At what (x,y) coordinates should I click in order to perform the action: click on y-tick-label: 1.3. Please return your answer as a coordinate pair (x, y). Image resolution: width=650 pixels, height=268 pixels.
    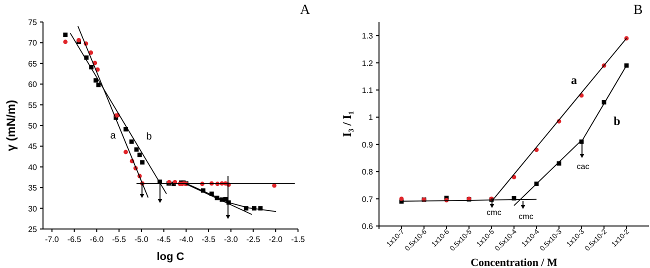
    Looking at the image, I should click on (368, 36).